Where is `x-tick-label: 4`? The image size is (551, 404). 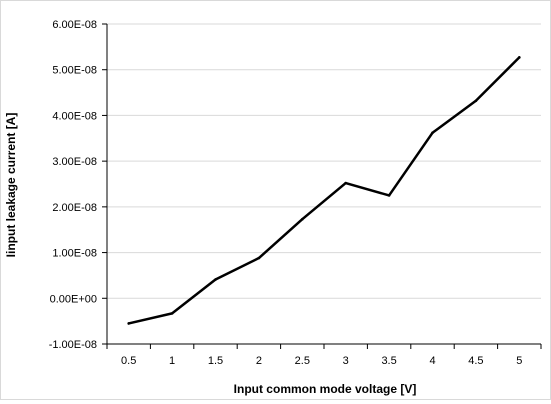
x-tick-label: 4 is located at coordinates (432, 361).